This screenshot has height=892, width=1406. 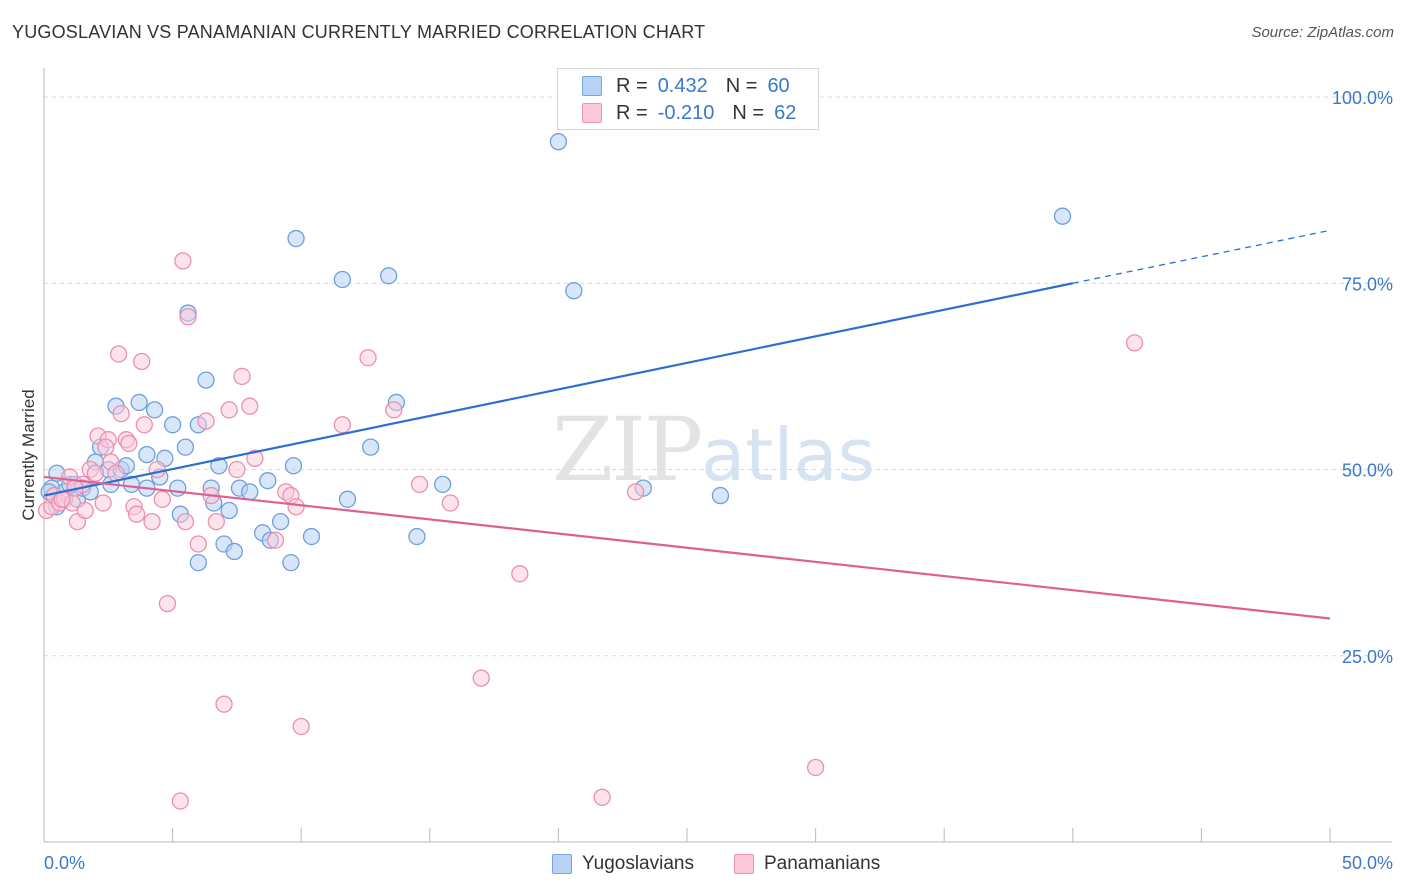 What do you see at coordinates (627, 449) in the screenshot?
I see `watermark-zip: ZIP` at bounding box center [627, 449].